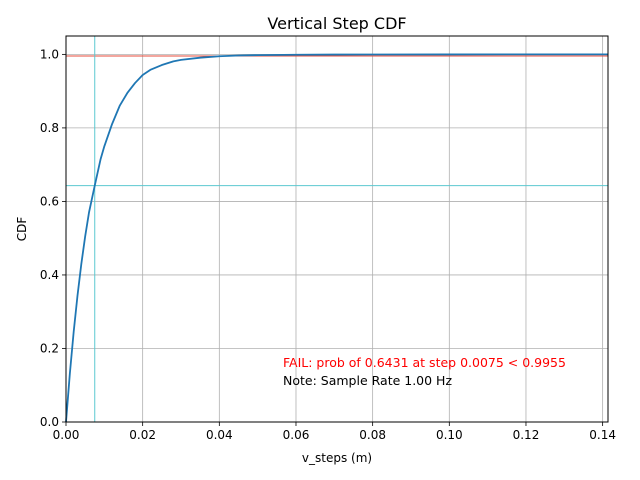  I want to click on x-tick-label: 0.04, so click(219, 435).